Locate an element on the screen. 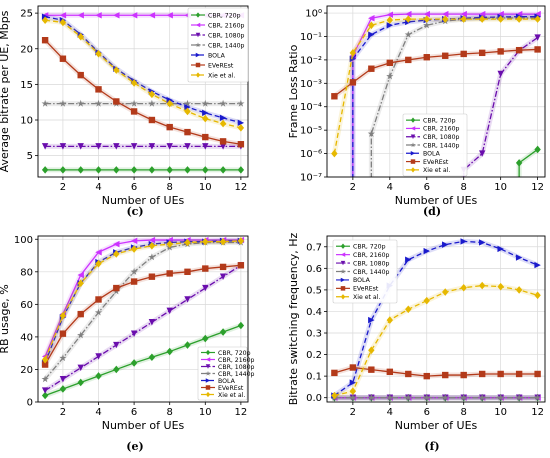 The image size is (550, 458). legend-entry-label: BOLA is located at coordinates (227, 381).